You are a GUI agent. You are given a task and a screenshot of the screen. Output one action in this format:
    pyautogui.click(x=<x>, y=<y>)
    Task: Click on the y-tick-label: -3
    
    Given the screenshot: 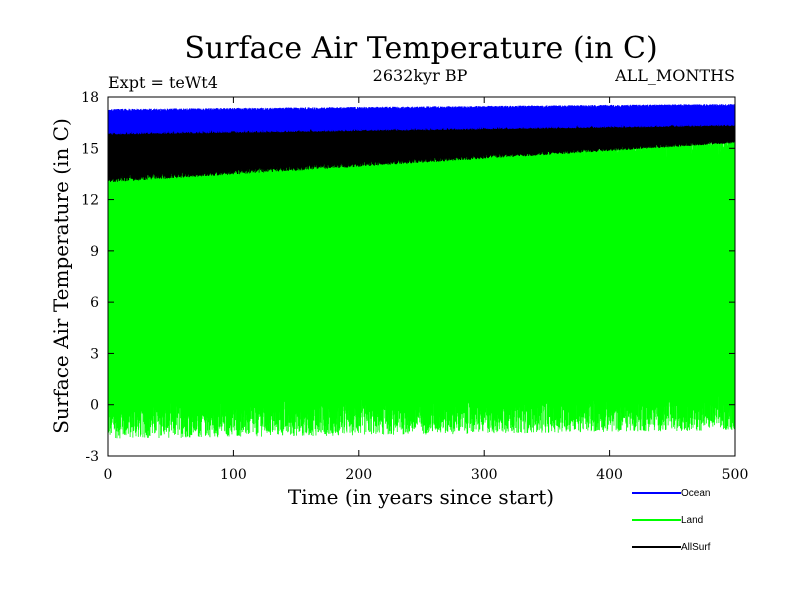 What is the action you would take?
    pyautogui.click(x=92, y=457)
    